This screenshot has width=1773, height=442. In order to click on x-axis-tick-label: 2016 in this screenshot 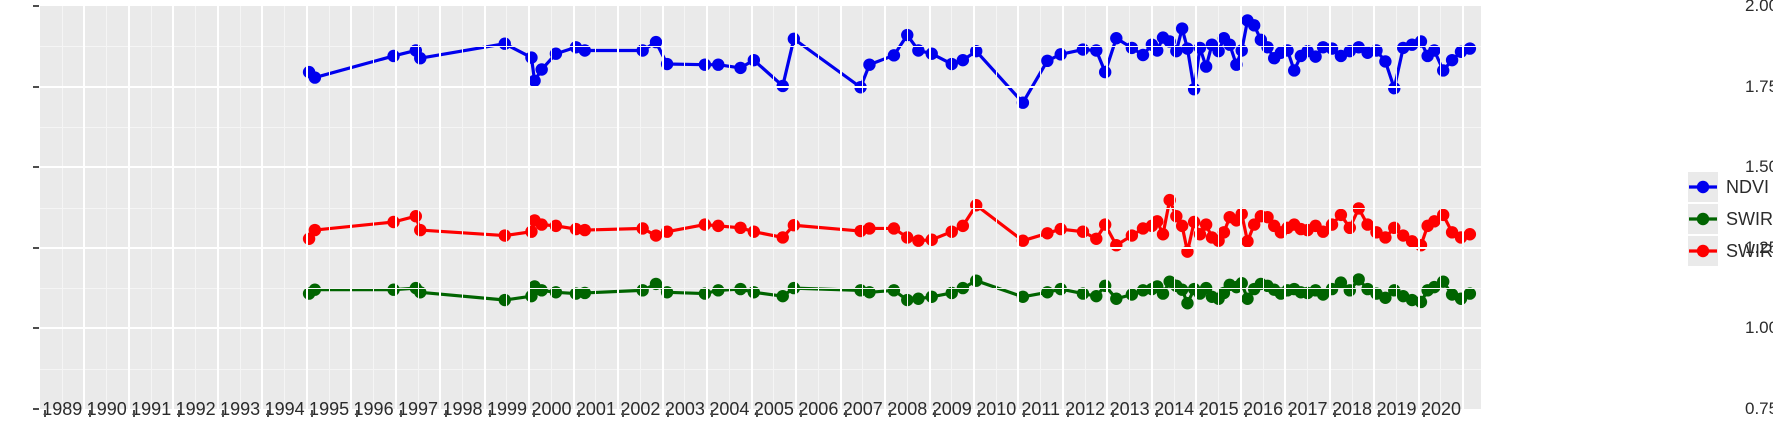, I will do `click(1263, 409)`.